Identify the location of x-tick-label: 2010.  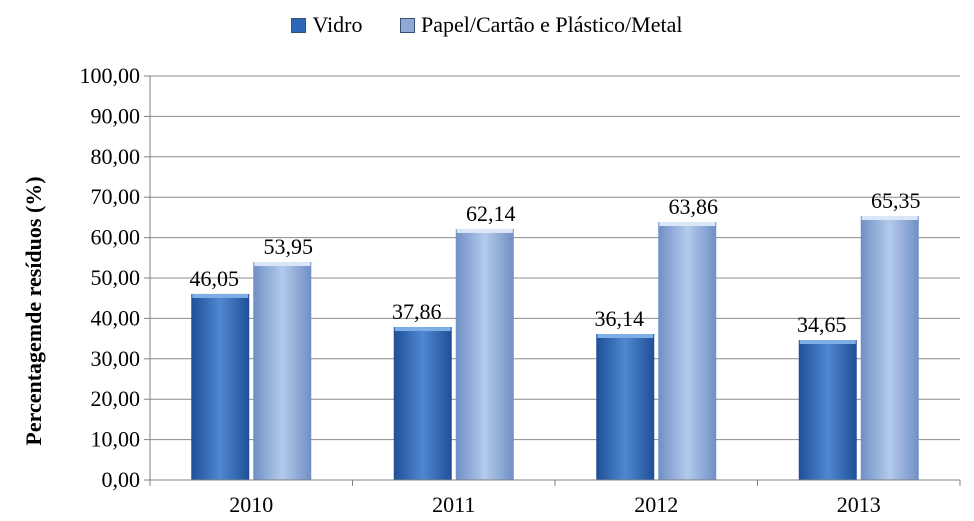
(251, 504).